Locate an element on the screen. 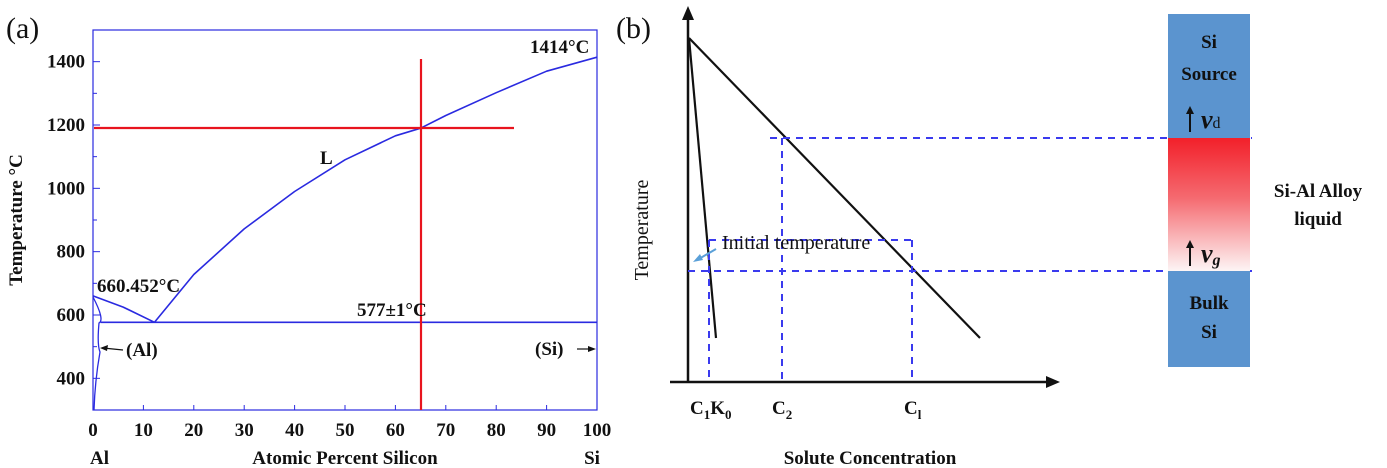 This screenshot has height=468, width=1387. si-phase-label: (Si) is located at coordinates (549, 349).